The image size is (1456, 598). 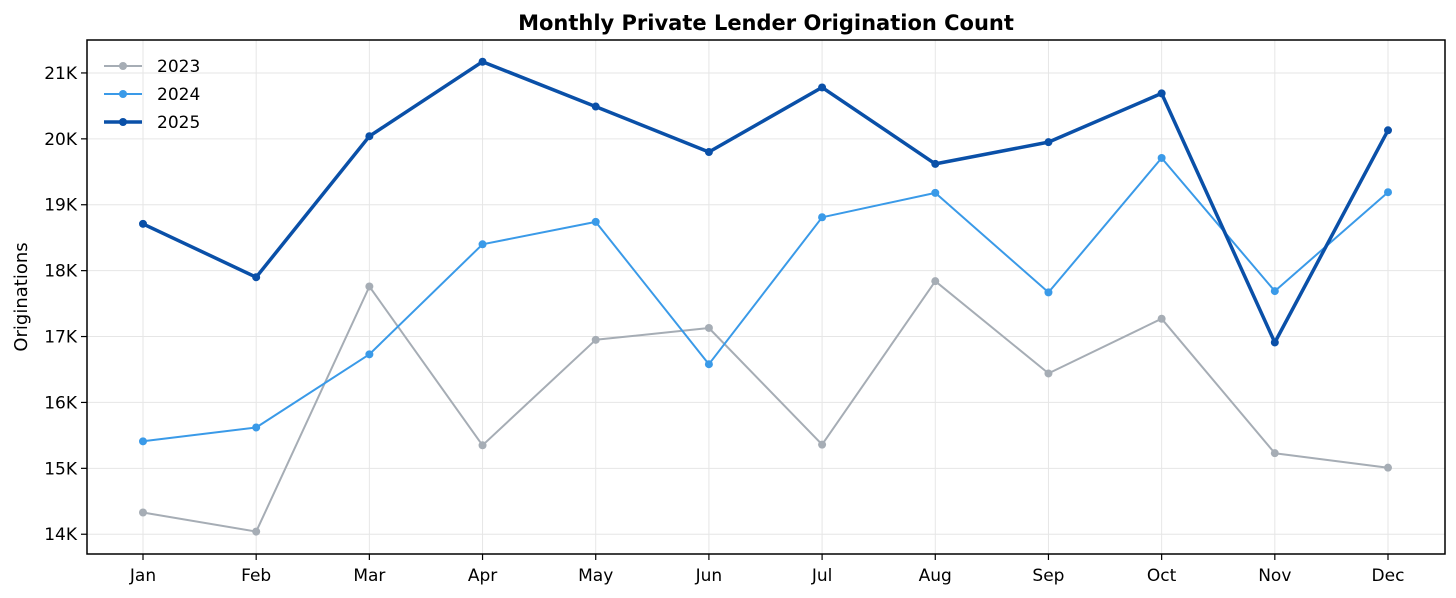 What do you see at coordinates (935, 576) in the screenshot?
I see `x-tick-label: Aug` at bounding box center [935, 576].